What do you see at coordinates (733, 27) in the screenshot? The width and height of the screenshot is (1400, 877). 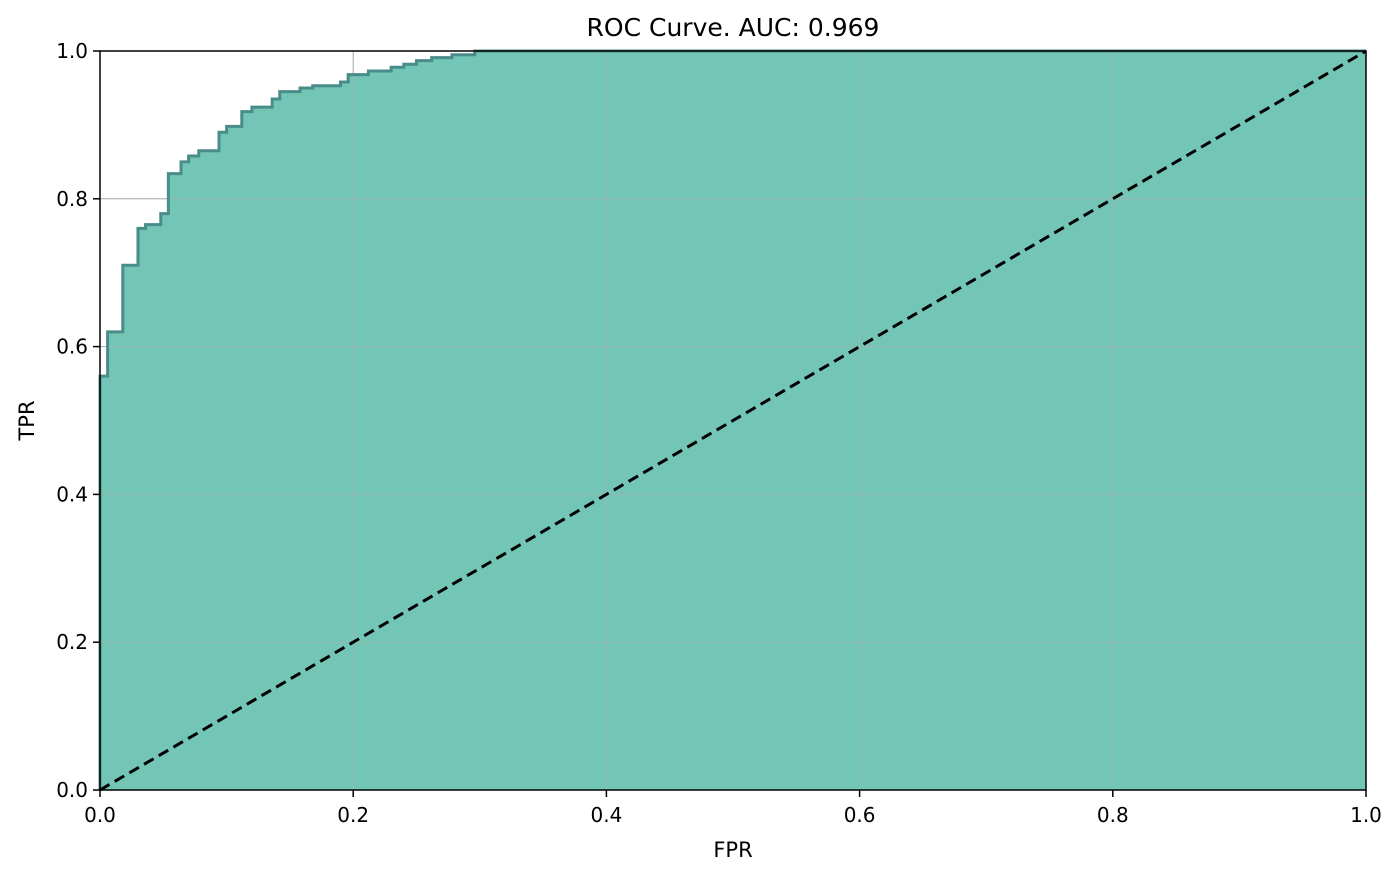 I see `chart-title: ROC Curve. AUC: 0.969` at bounding box center [733, 27].